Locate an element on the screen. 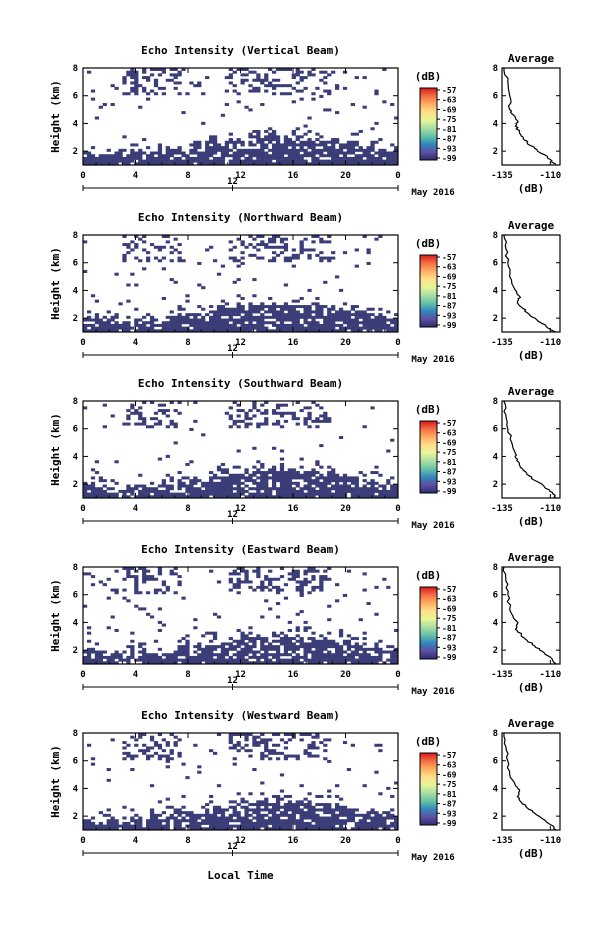 The width and height of the screenshot is (616, 934). colorbar-tick-label: -63 is located at coordinates (449, 599).